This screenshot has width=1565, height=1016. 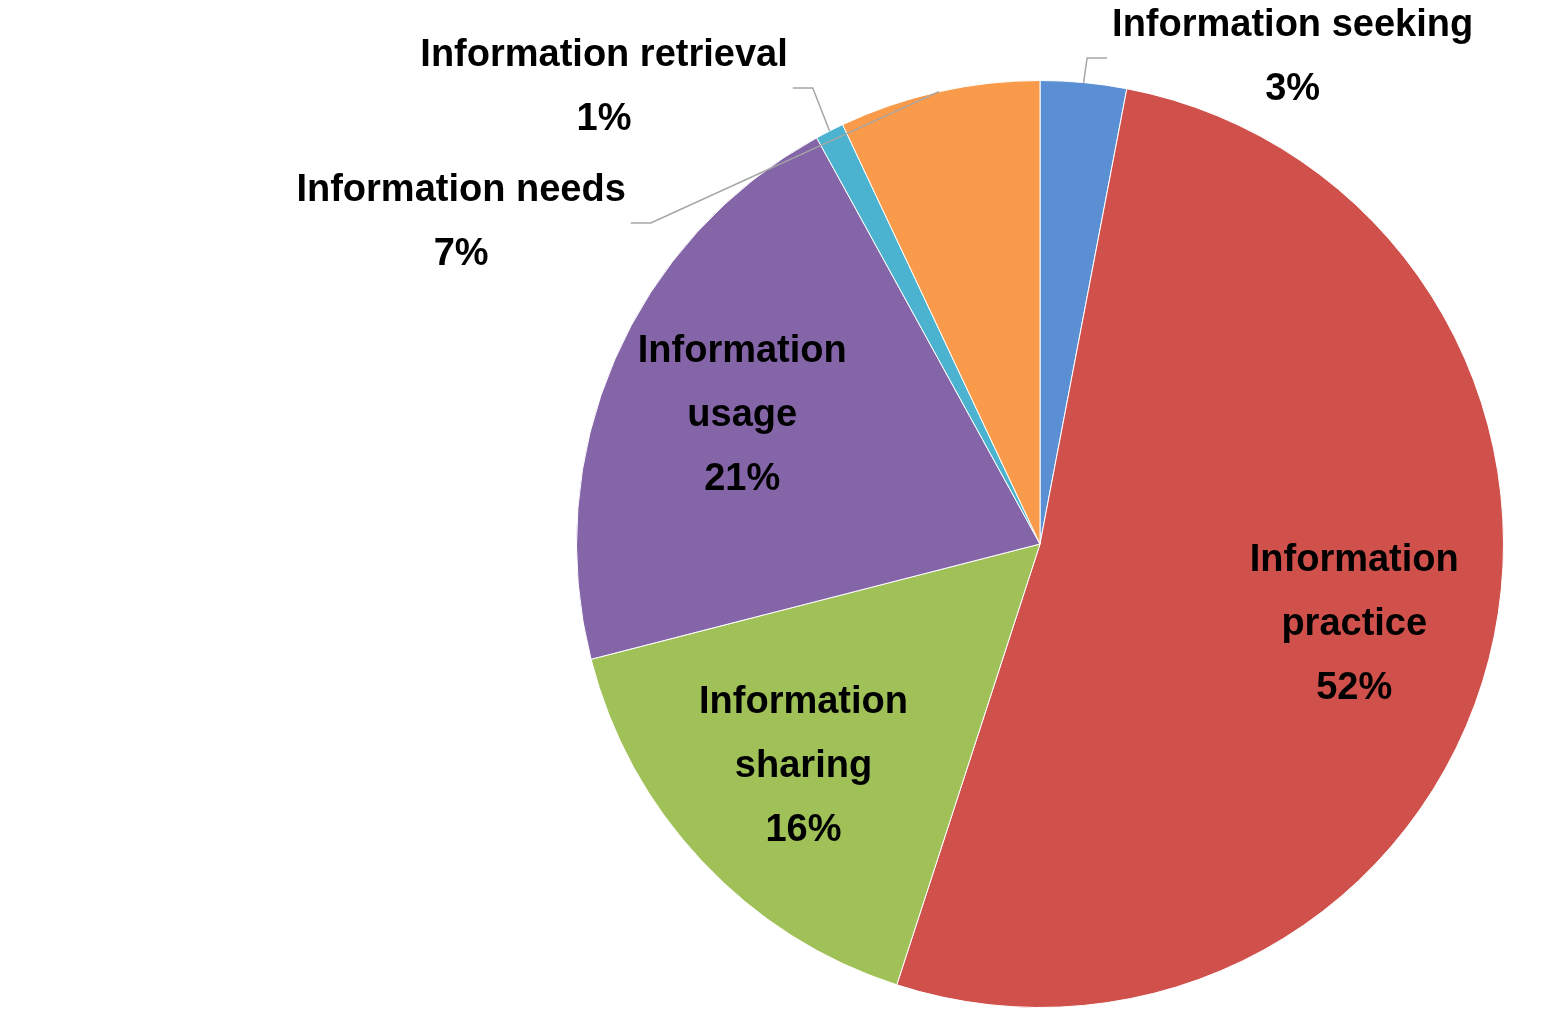 I want to click on slice-label: Information practice, so click(x=1354, y=590).